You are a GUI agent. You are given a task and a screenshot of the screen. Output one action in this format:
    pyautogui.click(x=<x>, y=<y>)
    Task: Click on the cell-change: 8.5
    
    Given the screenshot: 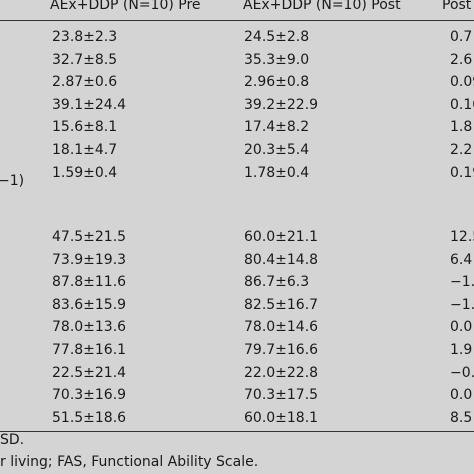 What is the action you would take?
    pyautogui.click(x=461, y=417)
    